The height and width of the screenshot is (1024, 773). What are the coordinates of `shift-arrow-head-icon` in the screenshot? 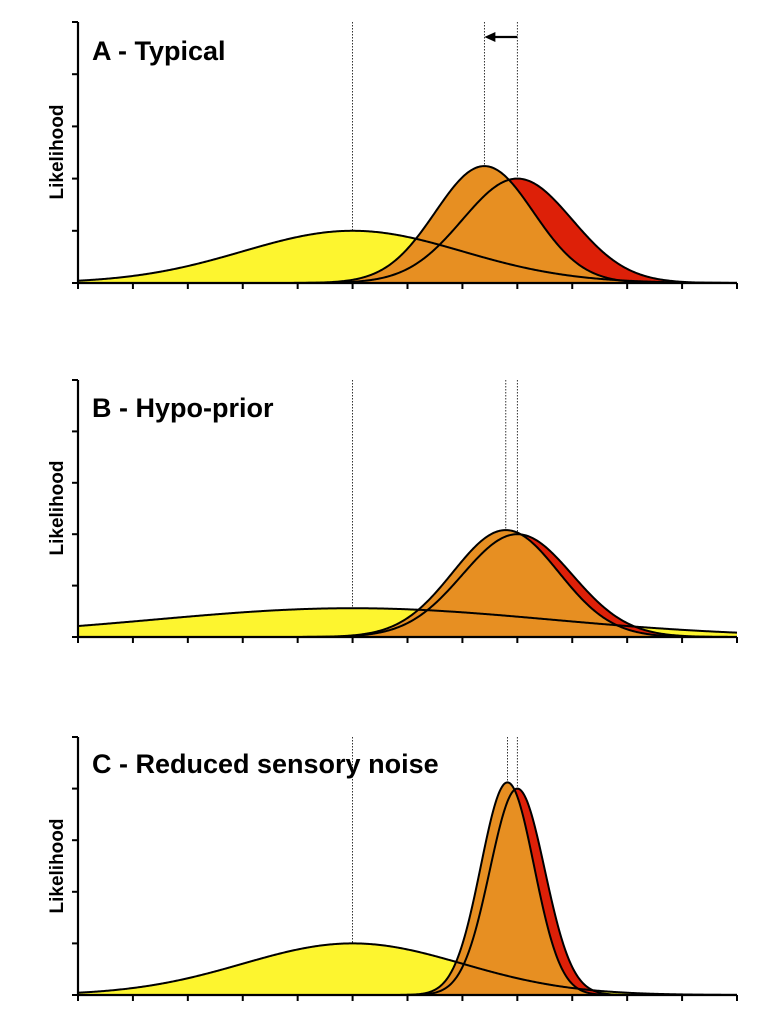 It's located at (490, 37).